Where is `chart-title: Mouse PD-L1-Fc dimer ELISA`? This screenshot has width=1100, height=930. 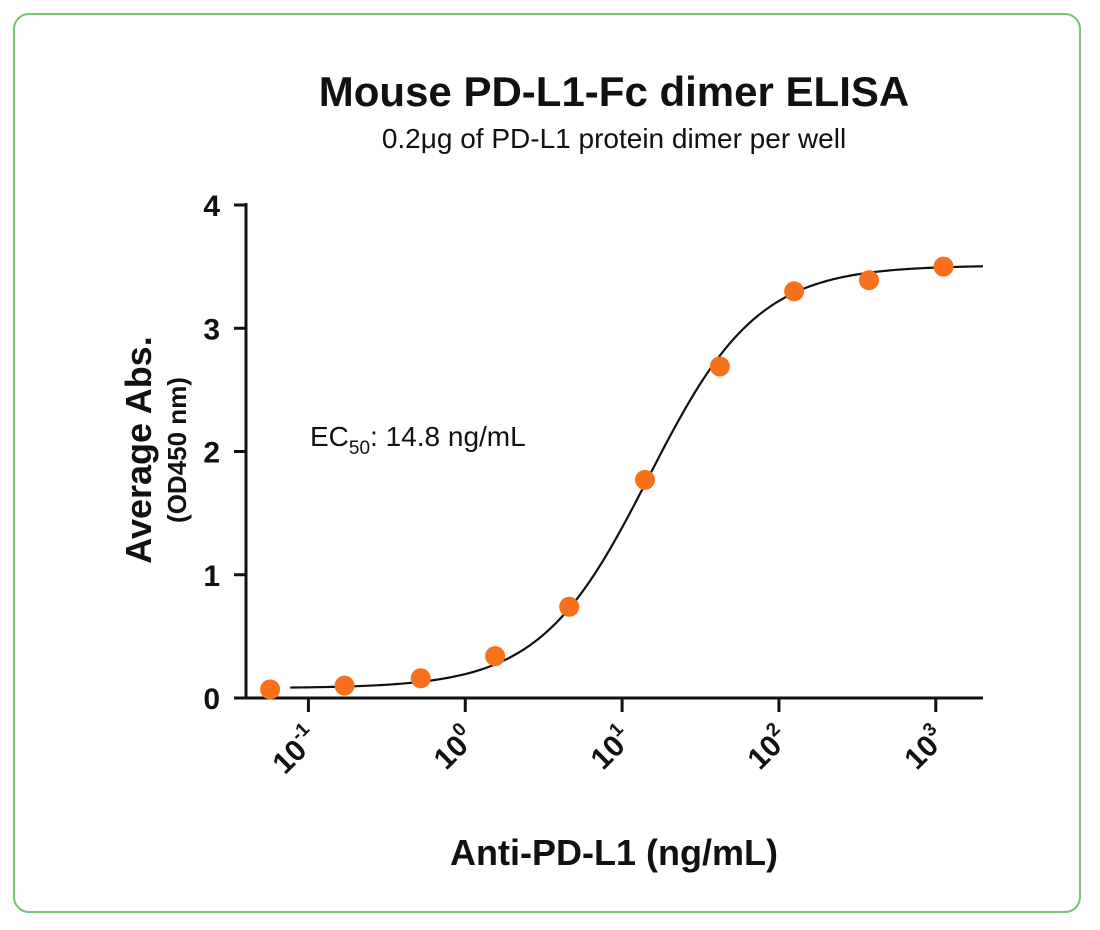 chart-title: Mouse PD-L1-Fc dimer ELISA is located at coordinates (614, 91).